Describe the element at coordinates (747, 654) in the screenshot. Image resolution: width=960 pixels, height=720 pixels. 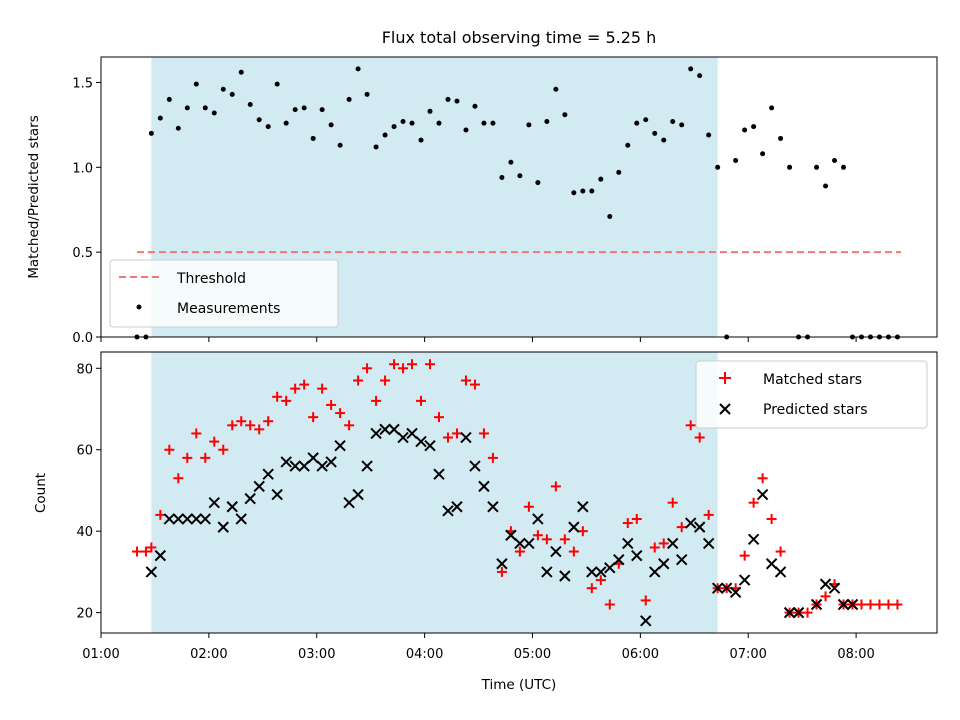
I see `x-tick-label: 07:00` at that location.